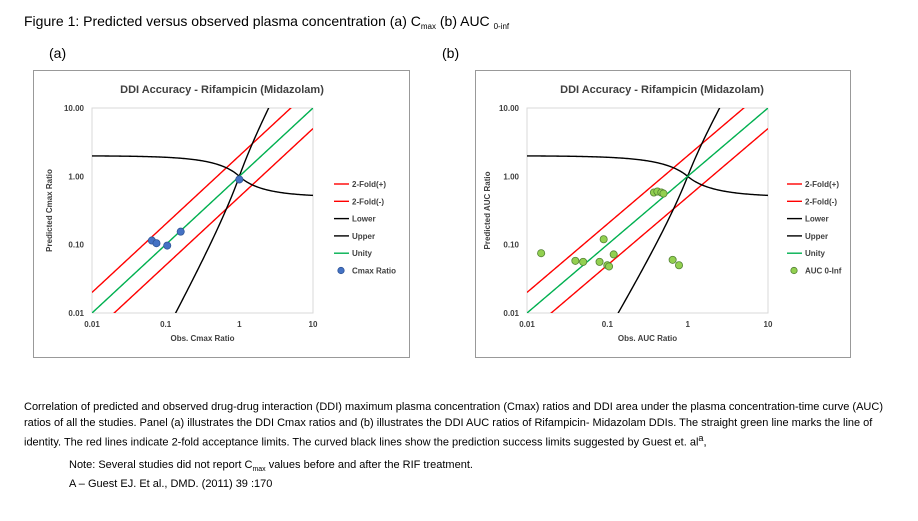 The height and width of the screenshot is (521, 918). Describe the element at coordinates (202, 338) in the screenshot. I see `x-axis-label: Obs. Cmax Ratio` at that location.